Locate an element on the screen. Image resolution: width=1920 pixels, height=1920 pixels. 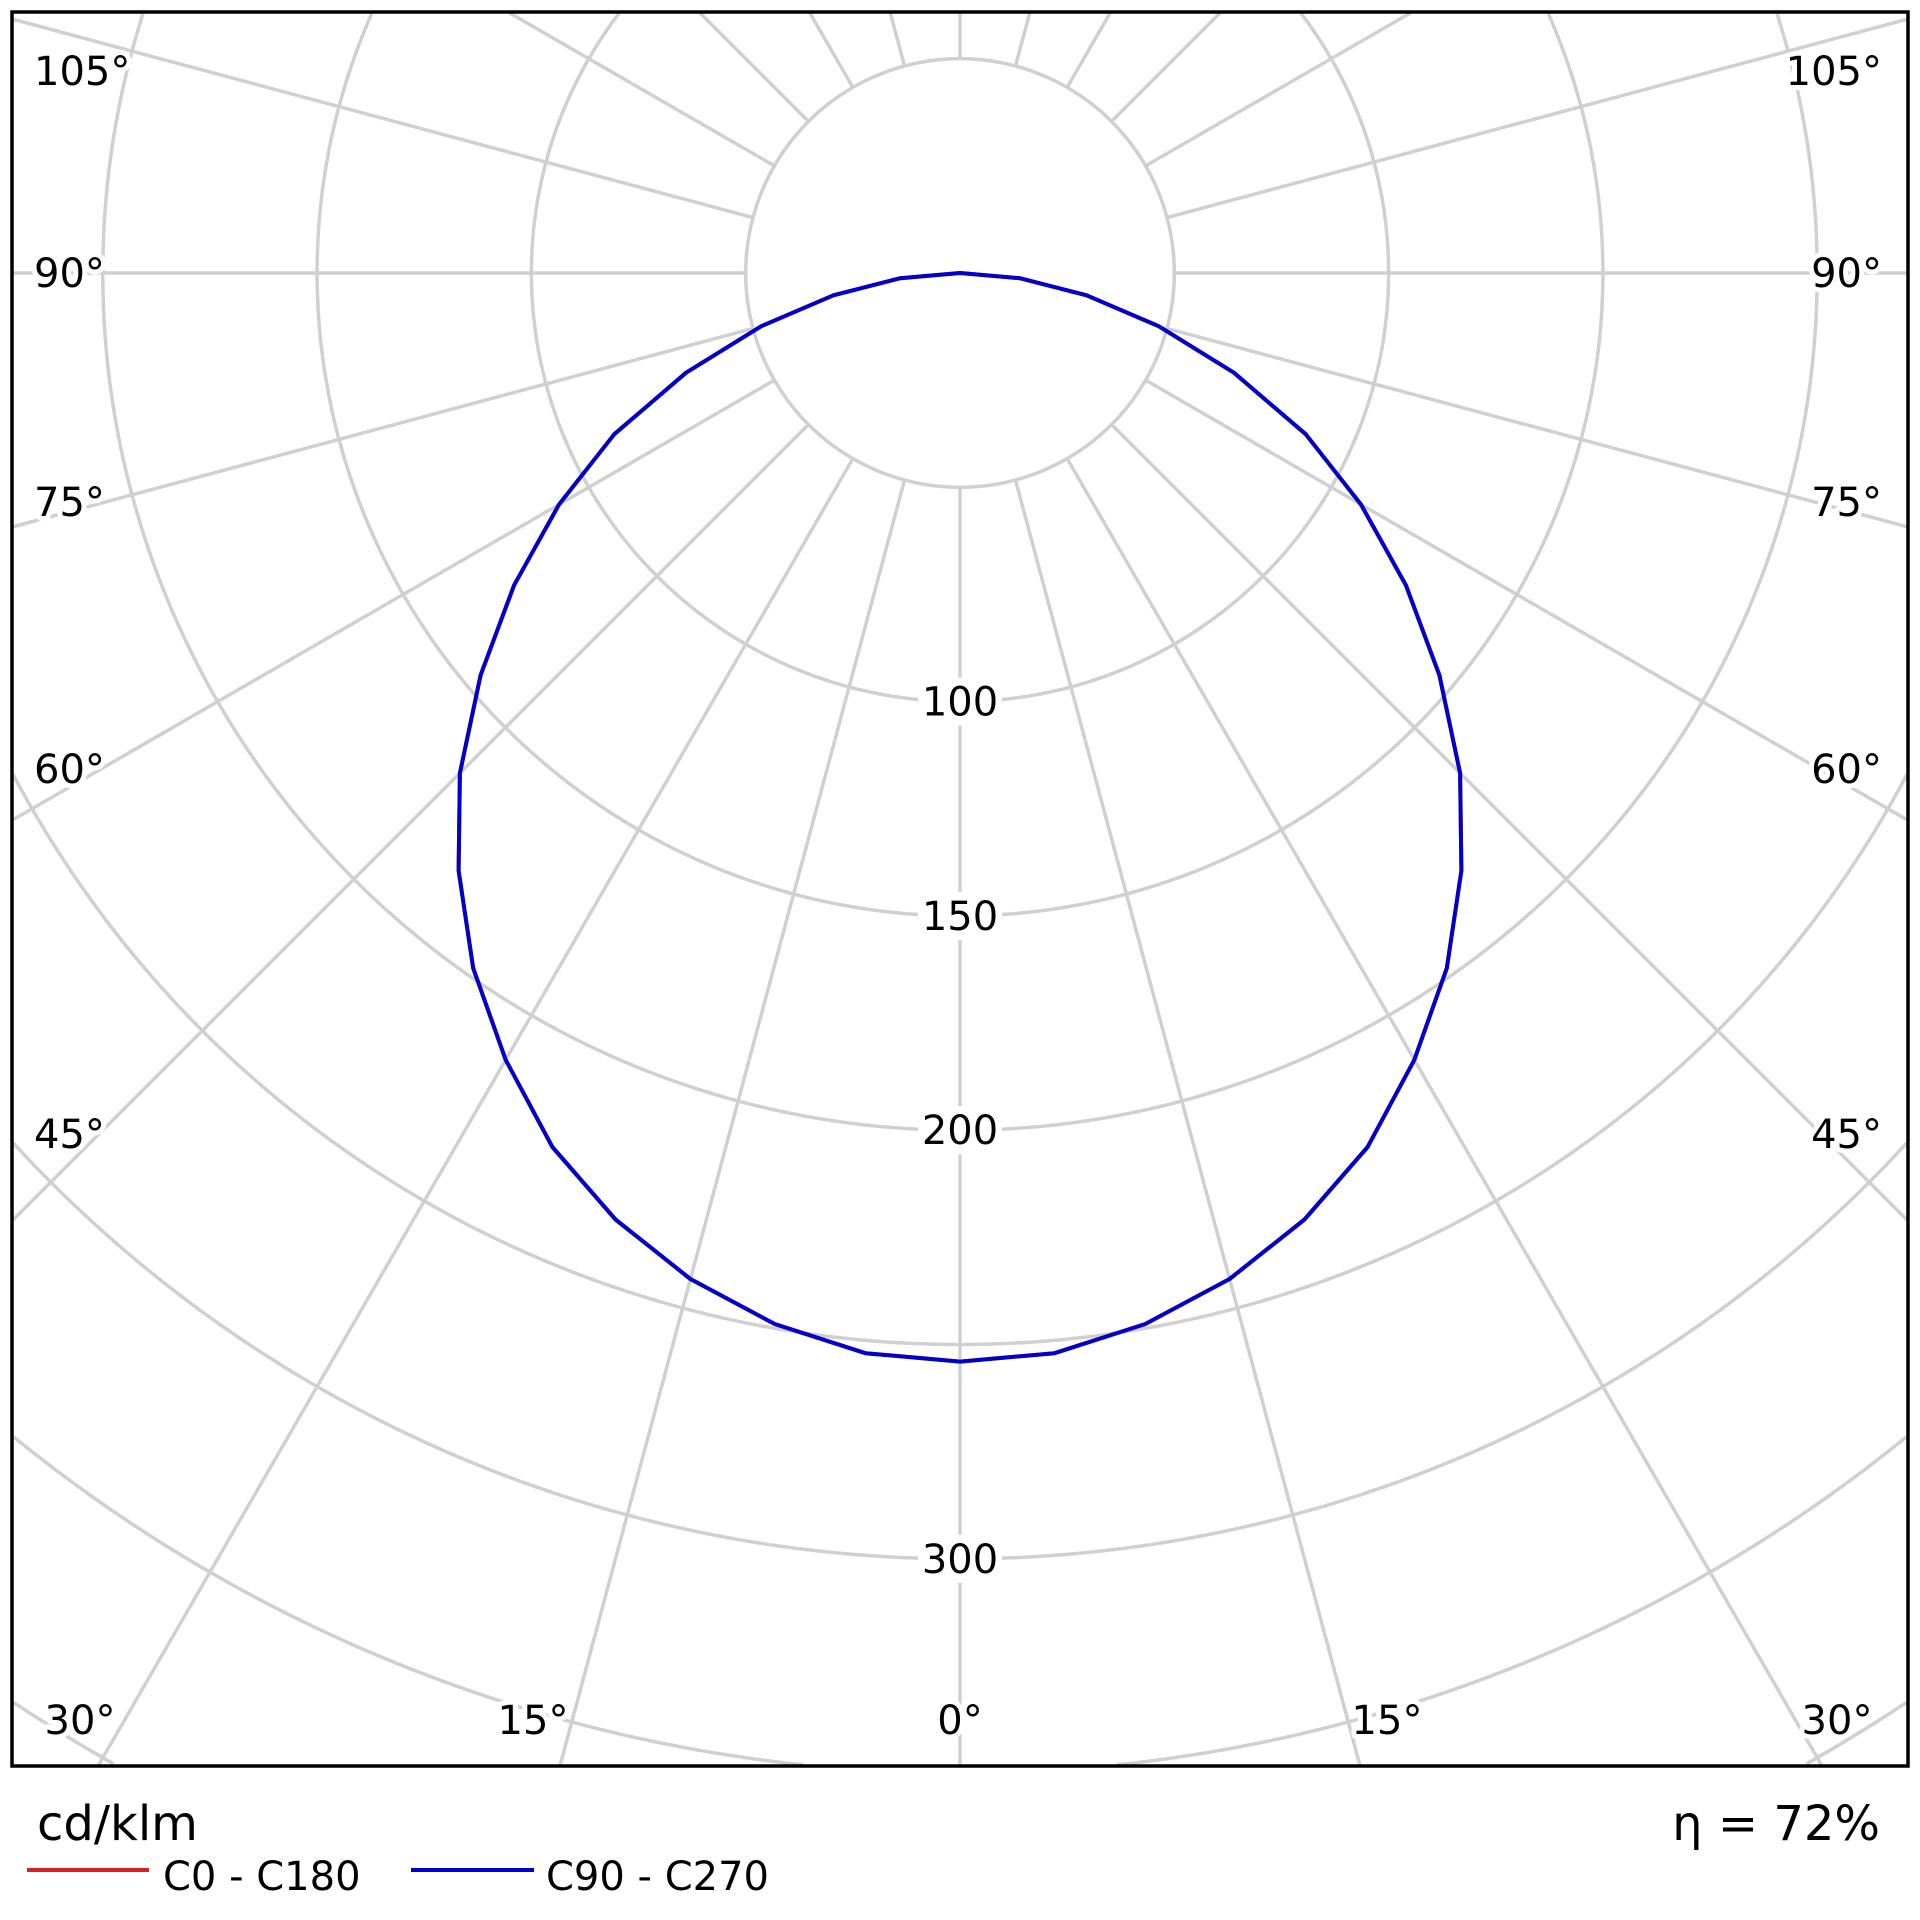
angle-label-left-45: 45° is located at coordinates (69, 1135).